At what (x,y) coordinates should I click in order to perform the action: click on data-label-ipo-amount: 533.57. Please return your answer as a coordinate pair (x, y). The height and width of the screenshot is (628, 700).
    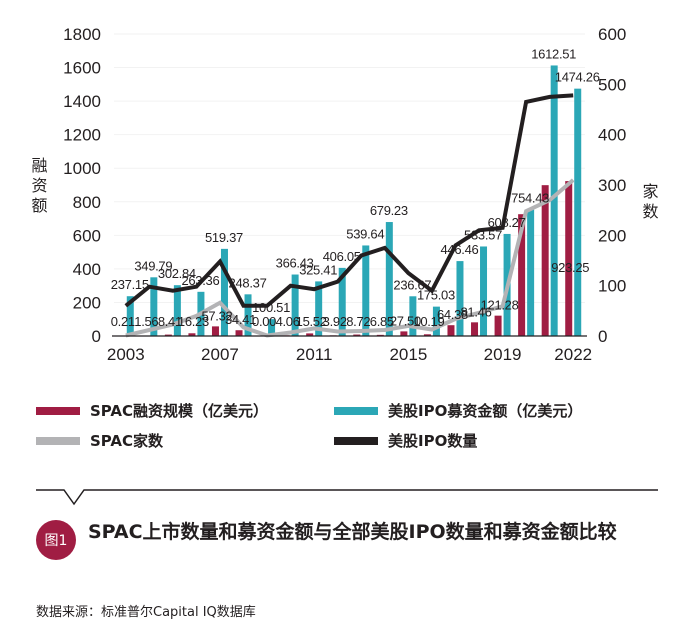
    Looking at the image, I should click on (483, 234).